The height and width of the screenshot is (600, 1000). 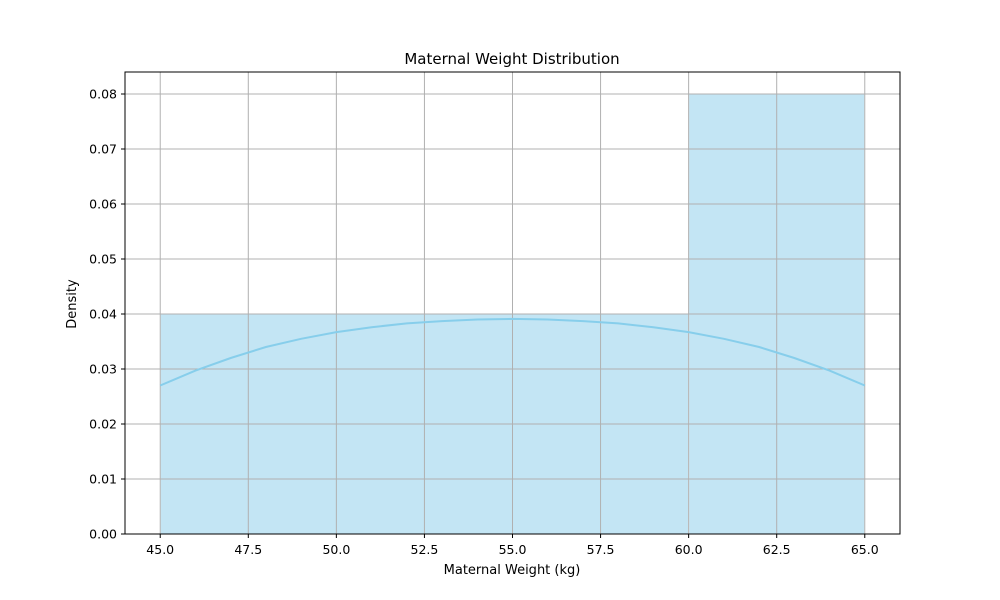 I want to click on x-tick-label-0: 45.0, so click(x=160, y=549).